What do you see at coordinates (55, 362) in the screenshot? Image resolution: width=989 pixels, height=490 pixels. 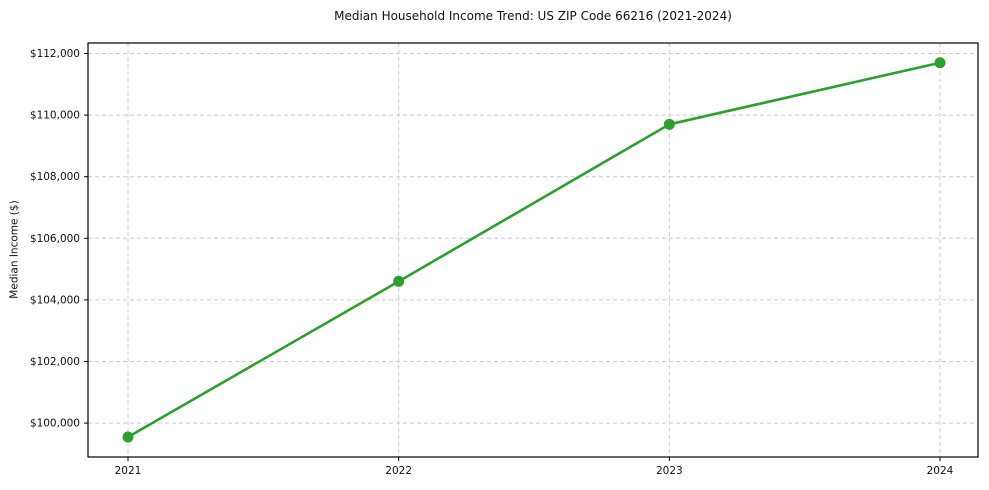 I see `y-tick-label: $102,000` at bounding box center [55, 362].